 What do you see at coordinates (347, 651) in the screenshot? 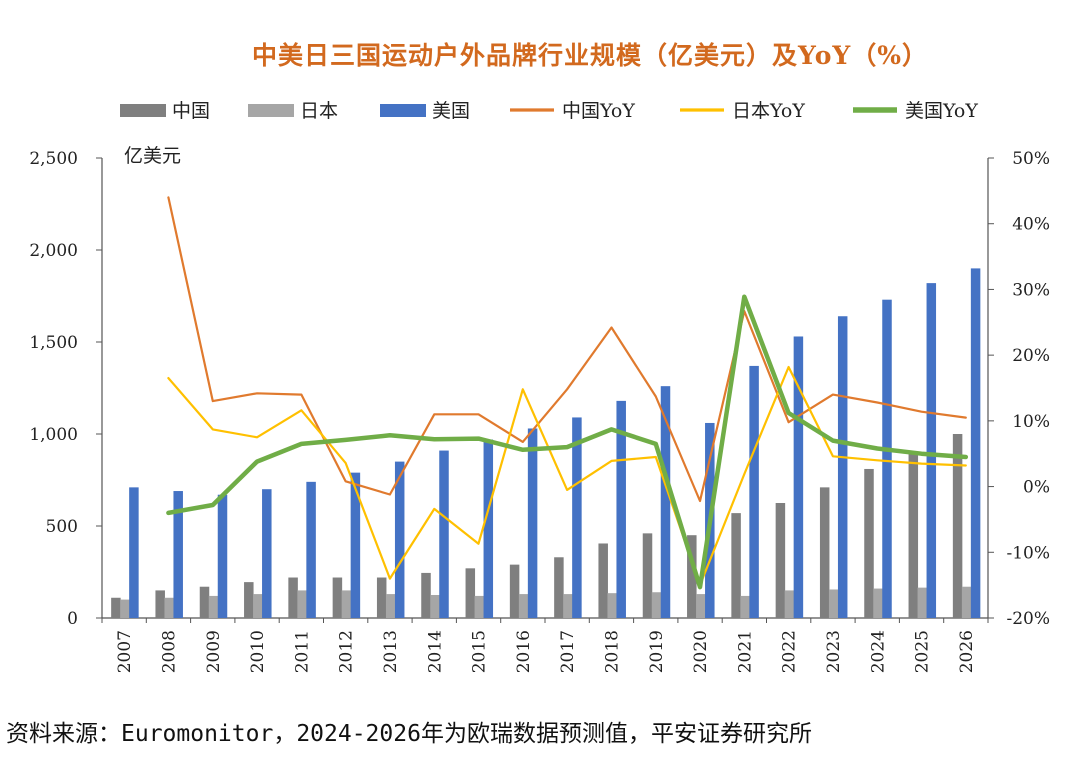
I see `x-tick-label: 2012` at bounding box center [347, 651].